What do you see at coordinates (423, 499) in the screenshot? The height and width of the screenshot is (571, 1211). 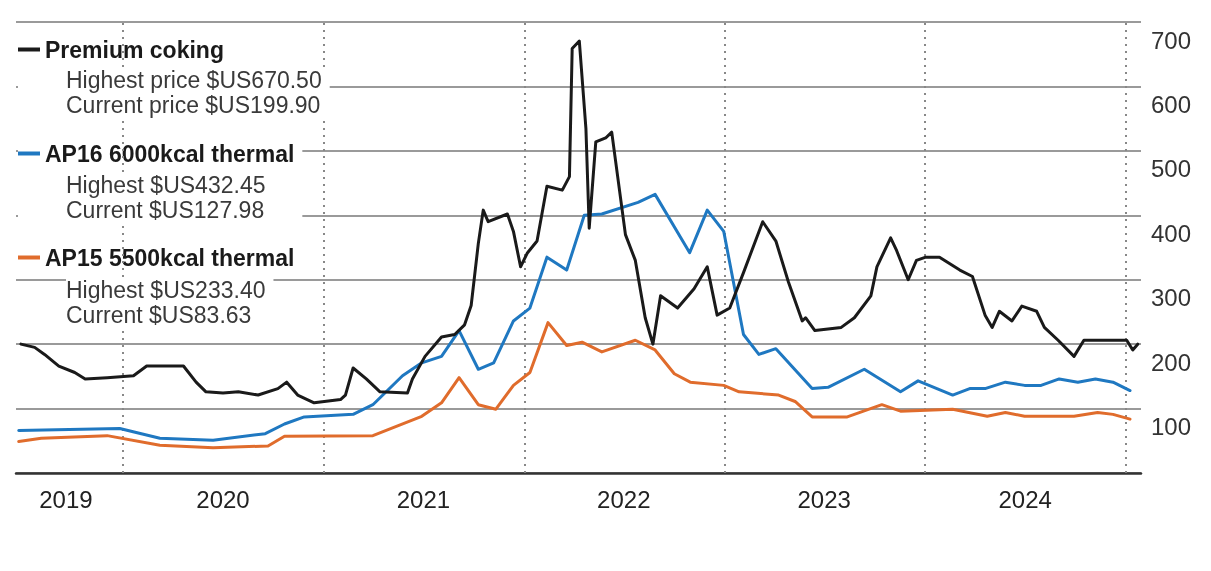 I see `x-tick-label: 2021` at bounding box center [423, 499].